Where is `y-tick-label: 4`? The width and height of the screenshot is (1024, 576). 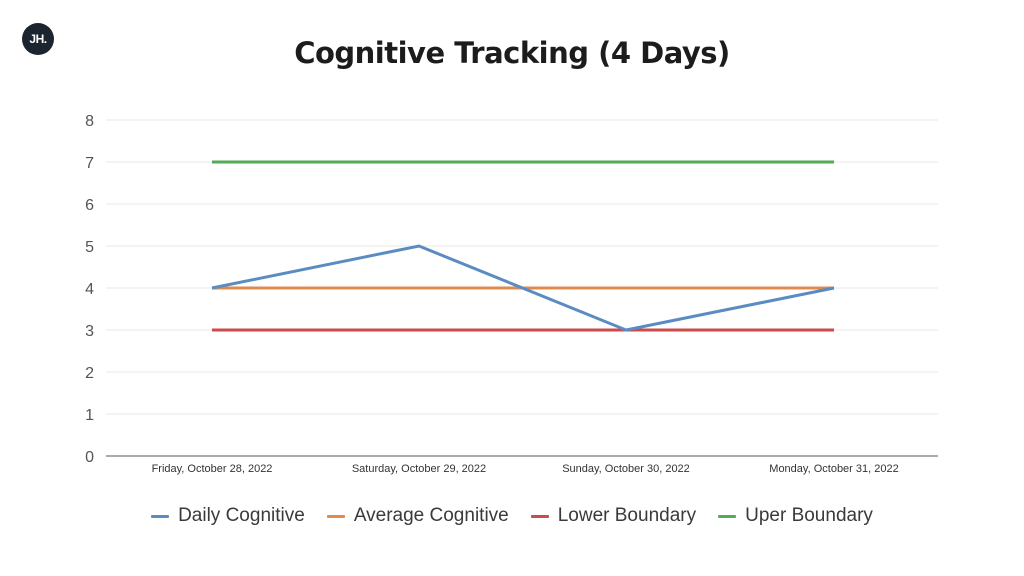 y-tick-label: 4 is located at coordinates (89, 289).